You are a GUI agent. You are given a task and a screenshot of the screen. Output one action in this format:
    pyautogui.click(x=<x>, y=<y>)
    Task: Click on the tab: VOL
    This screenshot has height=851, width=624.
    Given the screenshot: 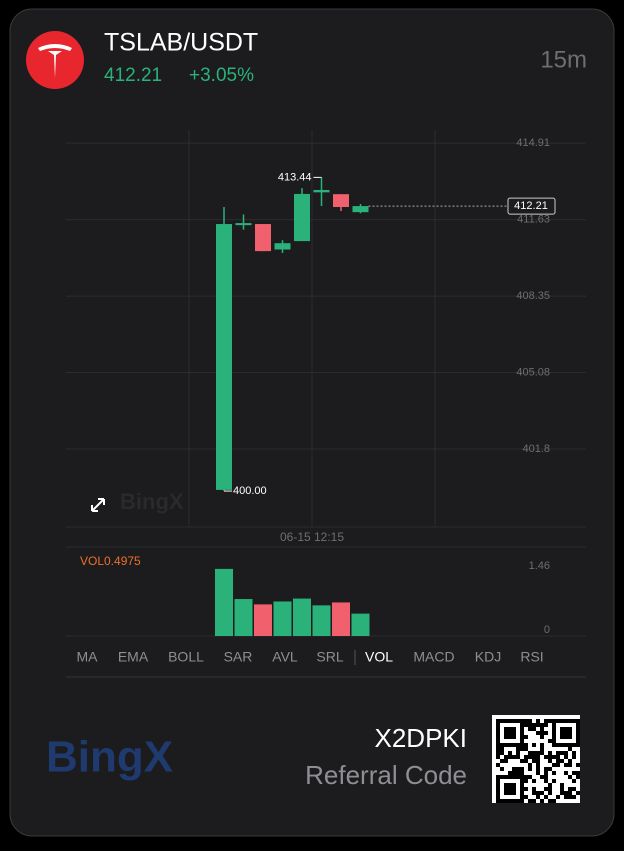 What is the action you would take?
    pyautogui.click(x=379, y=657)
    